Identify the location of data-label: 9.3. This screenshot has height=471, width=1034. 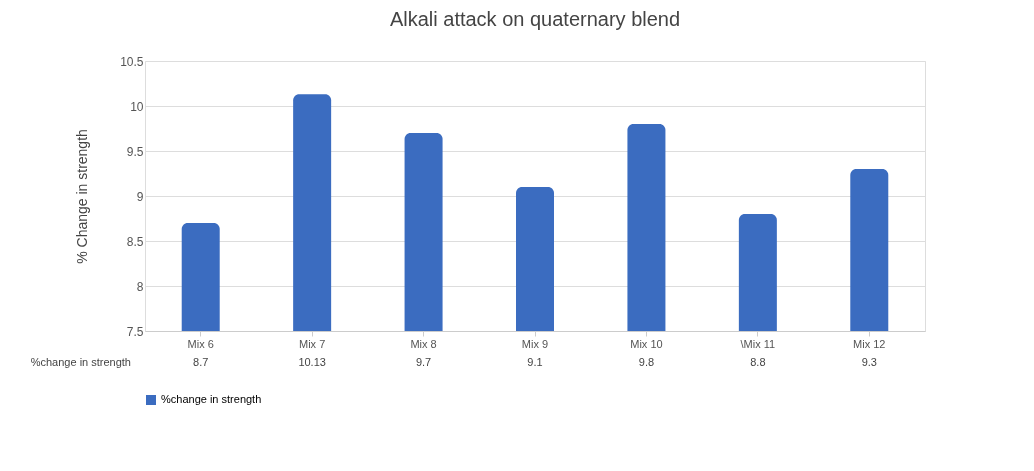
(869, 362).